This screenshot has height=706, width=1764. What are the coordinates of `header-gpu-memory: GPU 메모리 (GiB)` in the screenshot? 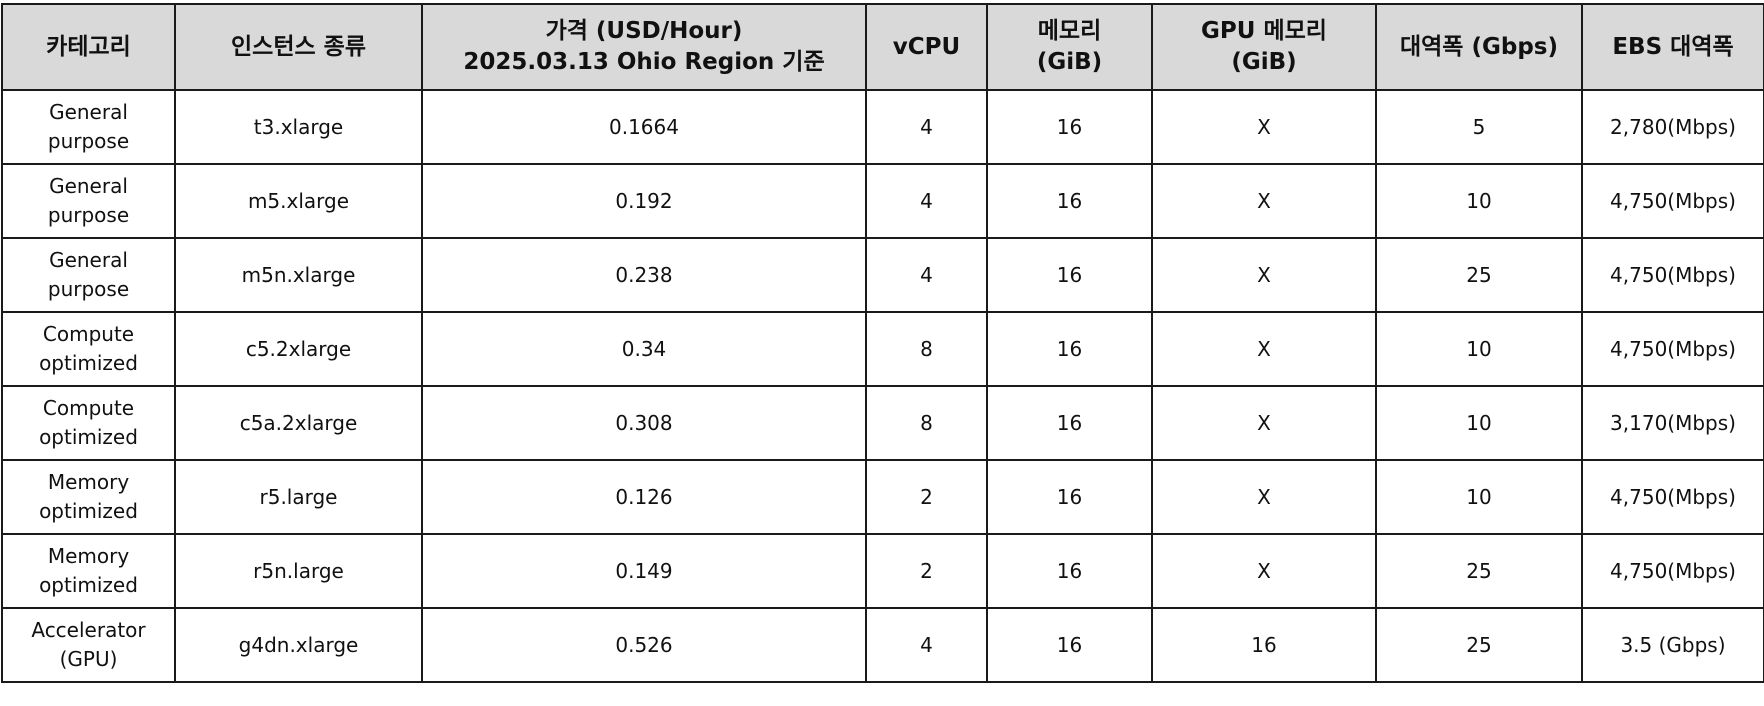 It's located at (1264, 47).